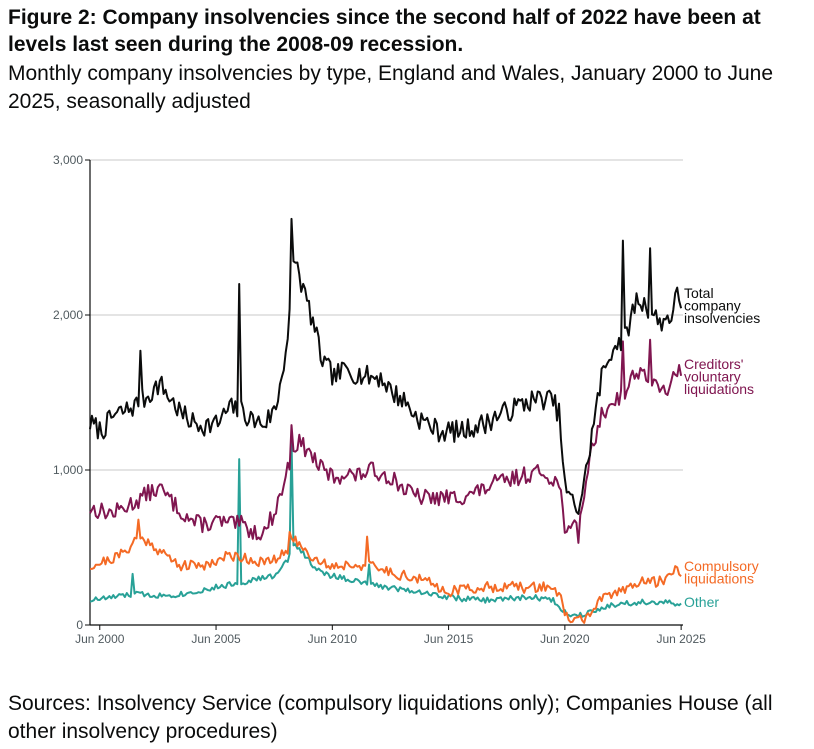 The image size is (814, 749). I want to click on x-tick-label: Jun 2025, so click(681, 639).